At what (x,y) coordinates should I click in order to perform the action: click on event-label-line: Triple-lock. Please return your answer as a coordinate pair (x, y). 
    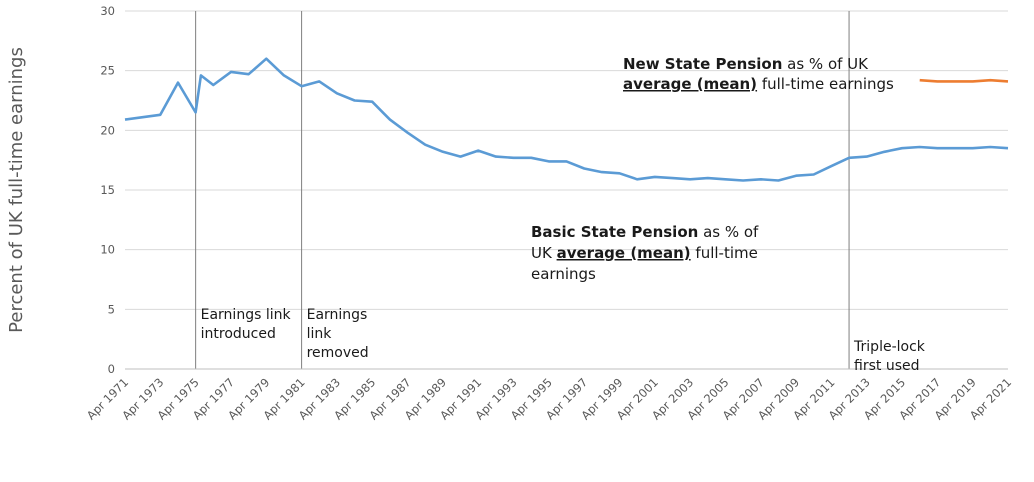
    Looking at the image, I should click on (889, 347).